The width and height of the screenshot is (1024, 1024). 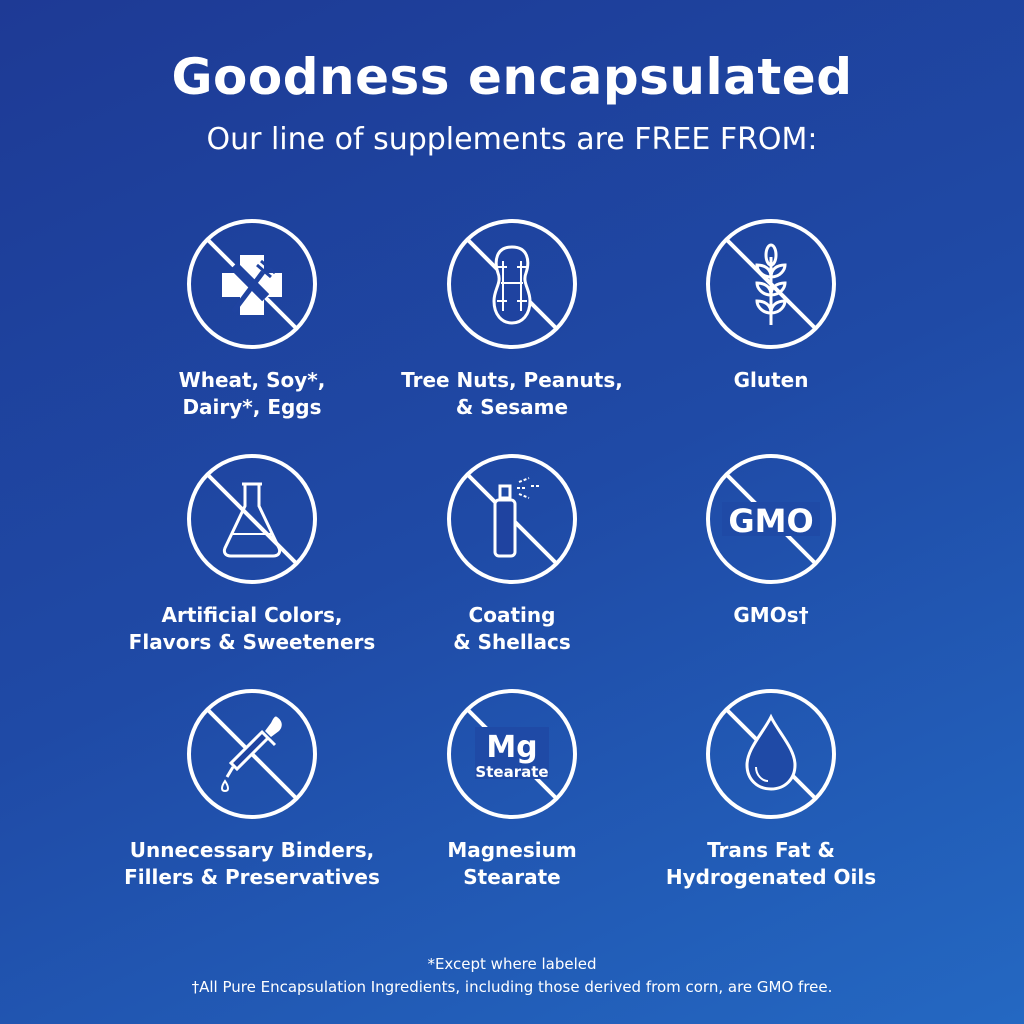 I want to click on mg-icon-text: Mg, so click(x=511, y=747).